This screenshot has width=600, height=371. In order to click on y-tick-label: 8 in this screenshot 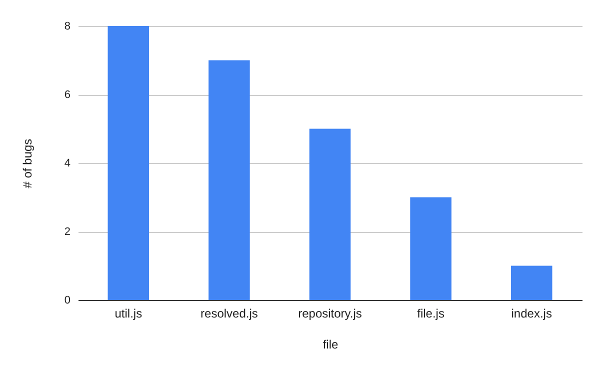, I will do `click(67, 26)`.